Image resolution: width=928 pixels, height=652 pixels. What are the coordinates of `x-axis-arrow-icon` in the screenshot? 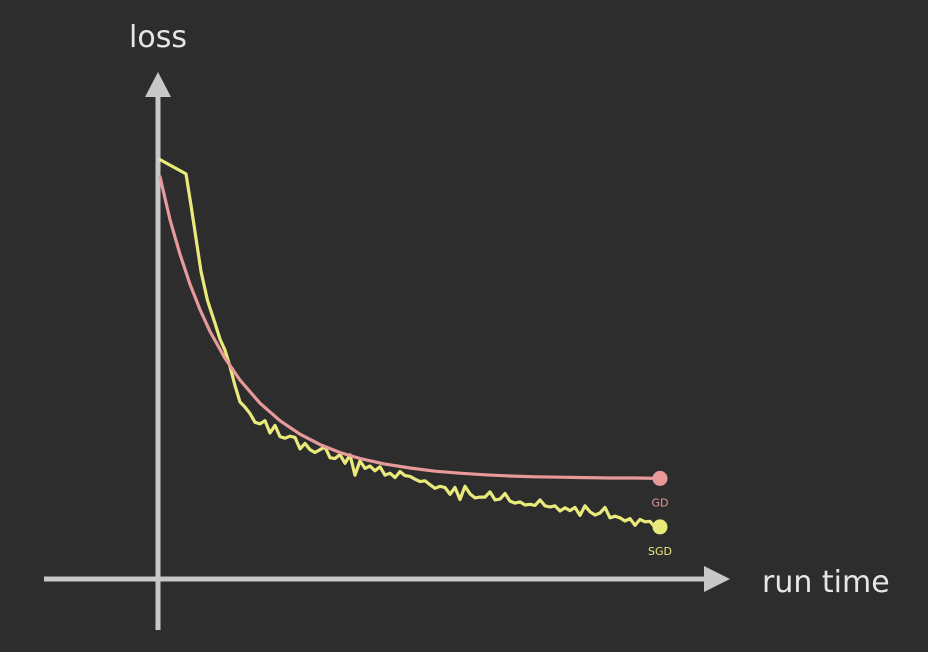 It's located at (717, 579).